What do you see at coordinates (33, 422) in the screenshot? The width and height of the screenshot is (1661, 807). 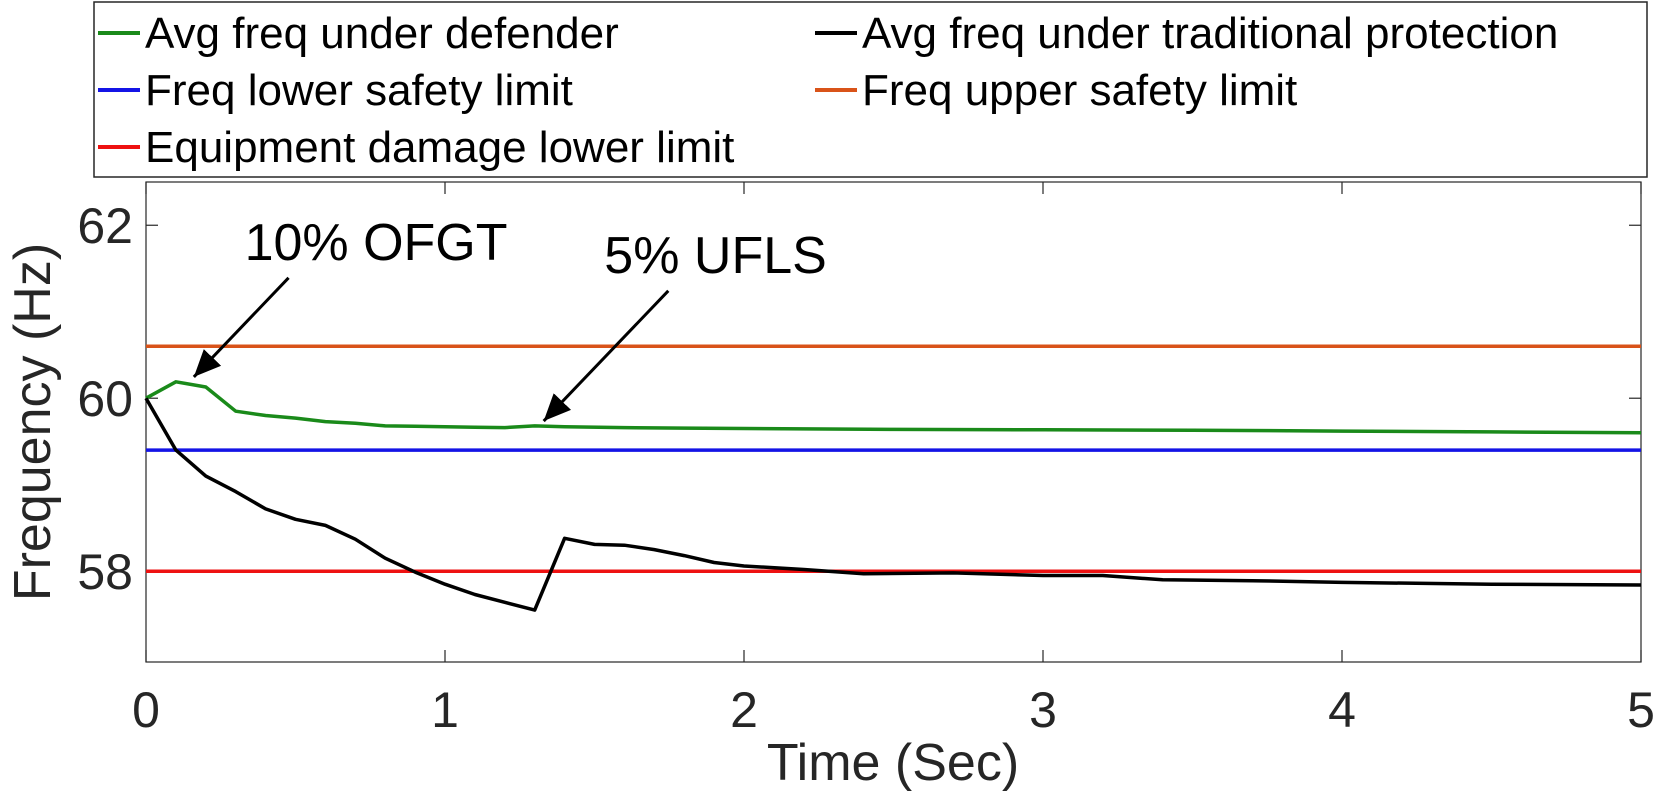 I see `y-axis-title: Frequency (Hz)` at bounding box center [33, 422].